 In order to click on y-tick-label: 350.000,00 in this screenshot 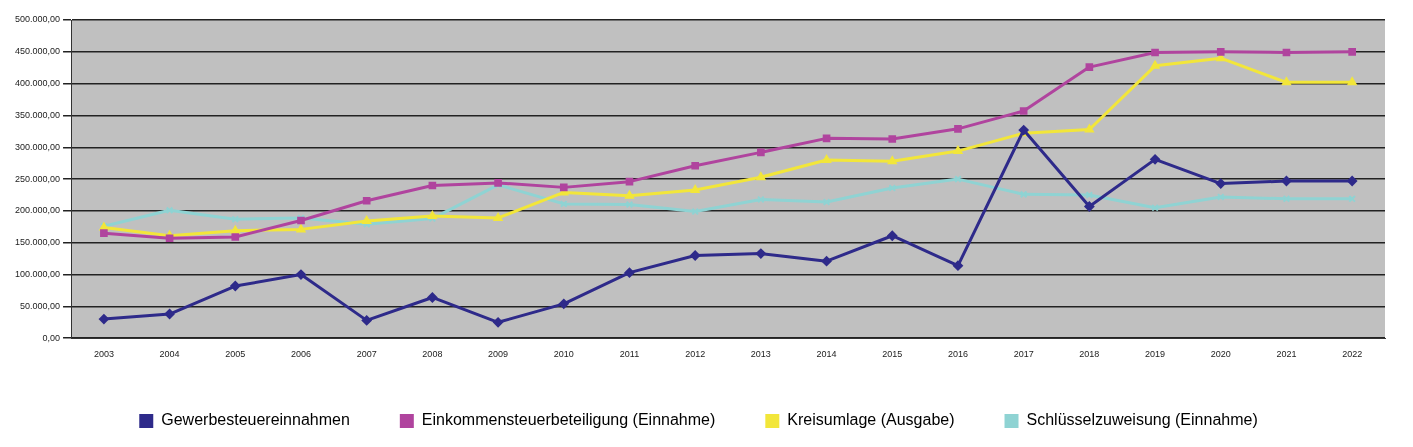, I will do `click(38, 114)`.